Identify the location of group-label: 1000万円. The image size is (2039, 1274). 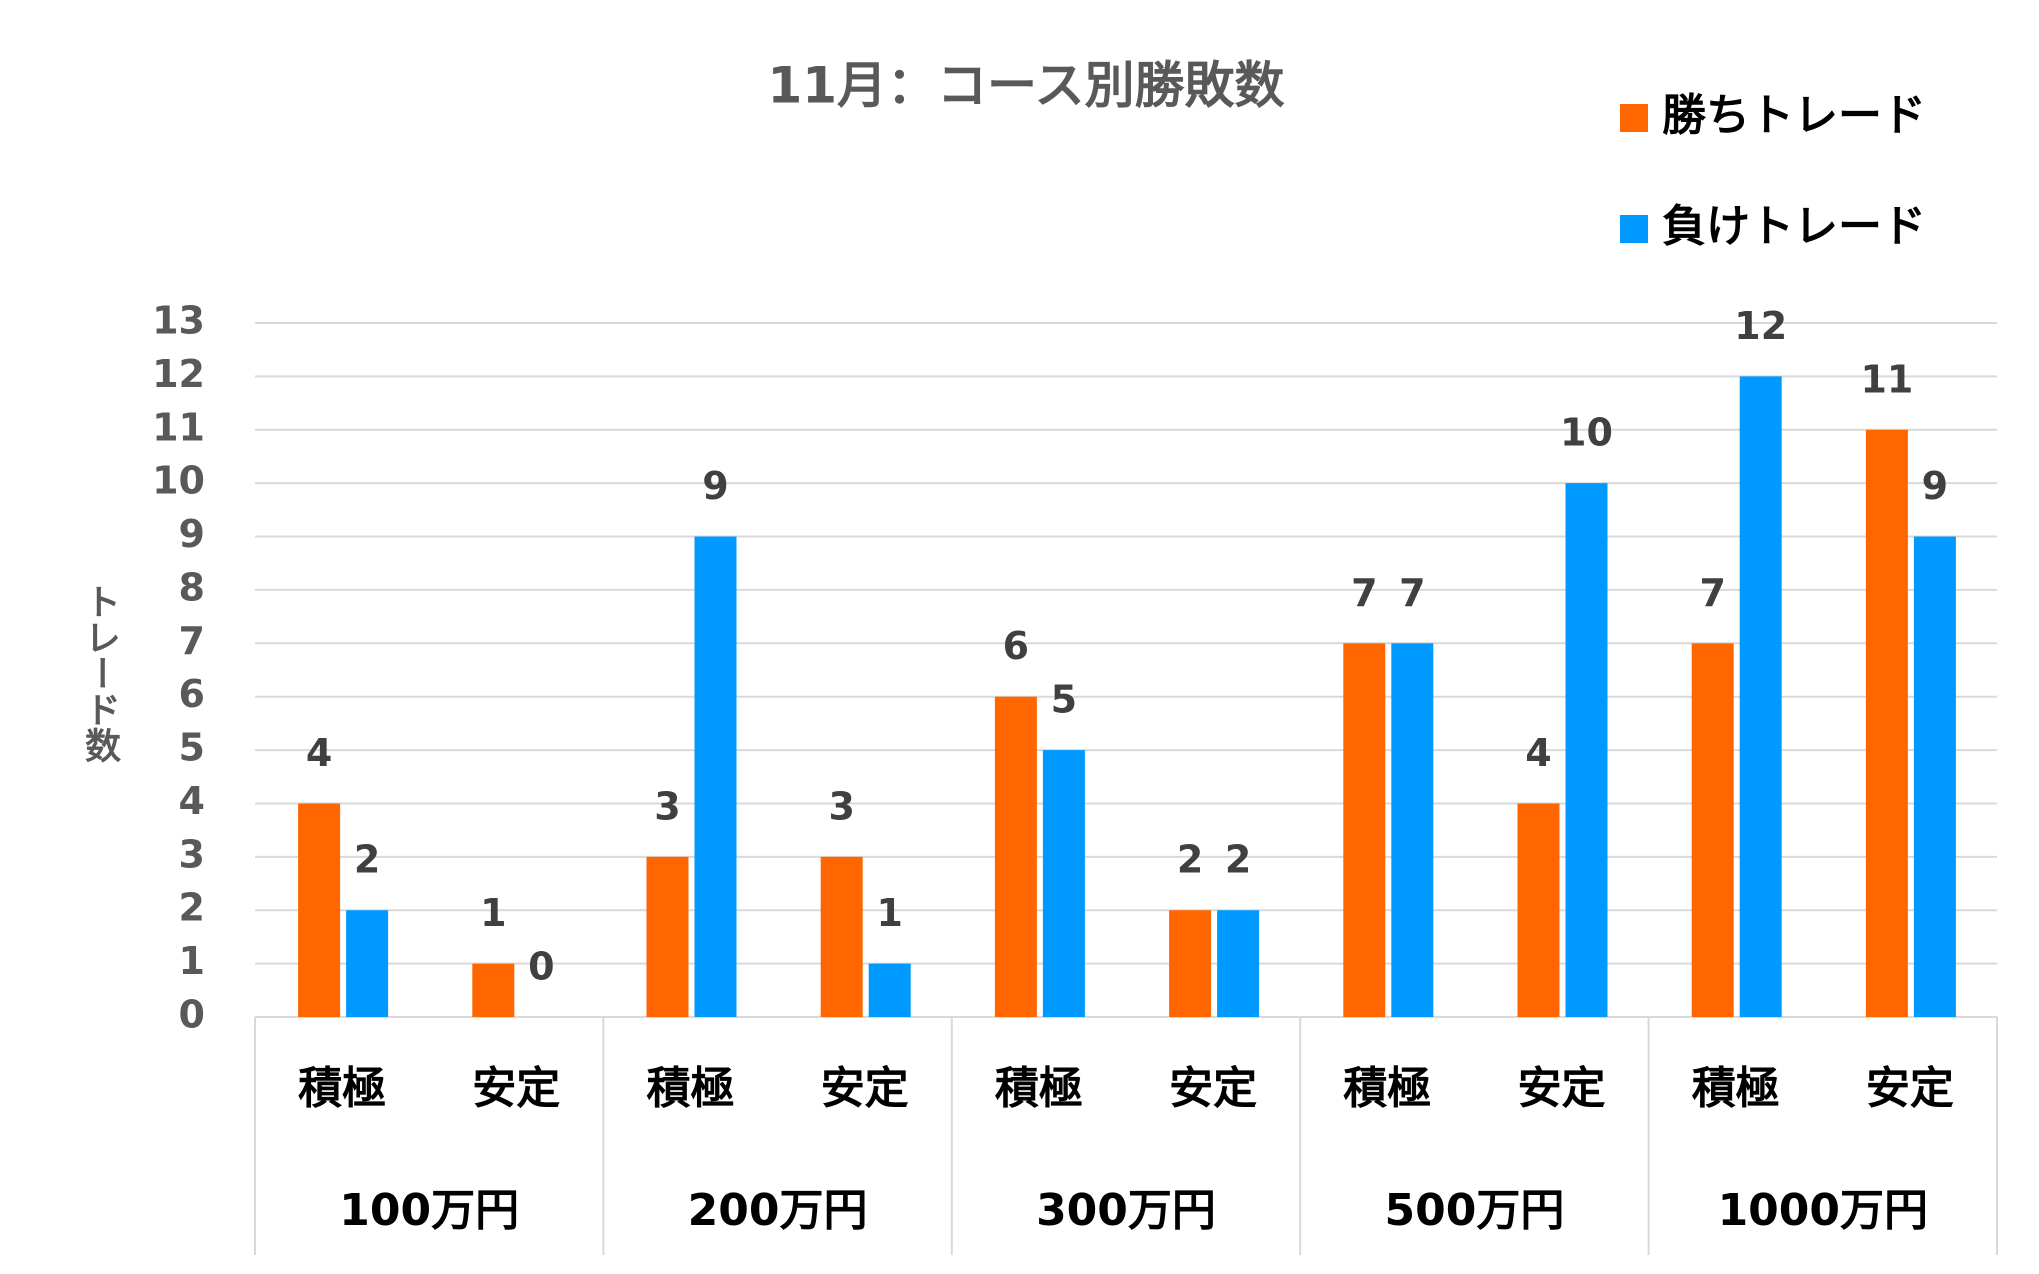
(1823, 1210).